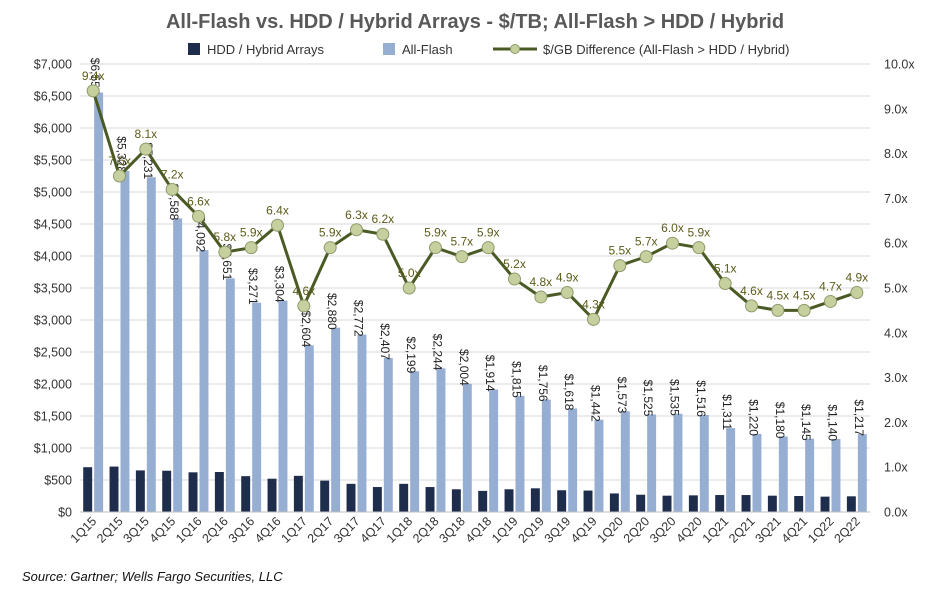  What do you see at coordinates (689, 530) in the screenshot?
I see `x-tick-label: 4Q20` at bounding box center [689, 530].